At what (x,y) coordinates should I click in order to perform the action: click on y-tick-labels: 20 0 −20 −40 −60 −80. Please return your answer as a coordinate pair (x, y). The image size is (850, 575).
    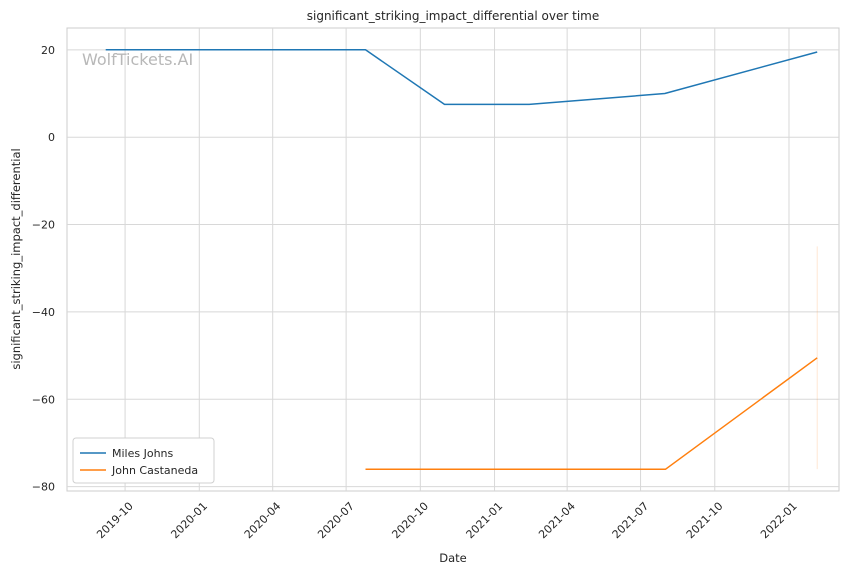
    Looking at the image, I should click on (43, 269).